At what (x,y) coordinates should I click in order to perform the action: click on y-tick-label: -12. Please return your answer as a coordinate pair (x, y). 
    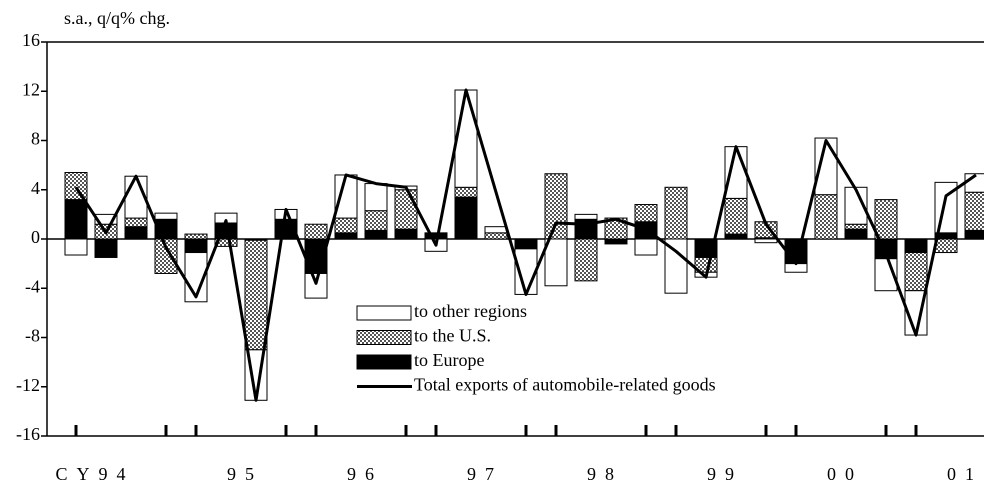
    Looking at the image, I should click on (28, 385).